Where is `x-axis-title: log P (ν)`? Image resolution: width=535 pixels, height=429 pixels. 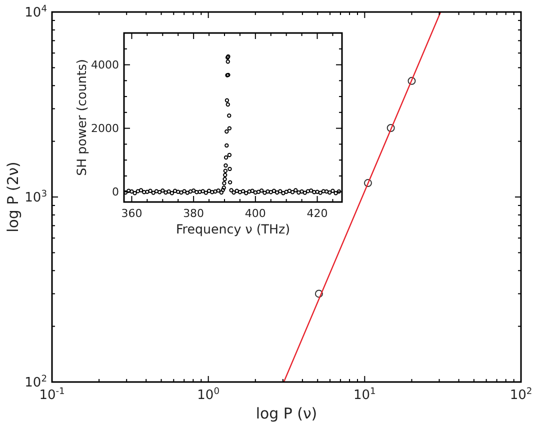
x-axis-title: log P (ν) is located at coordinates (287, 413).